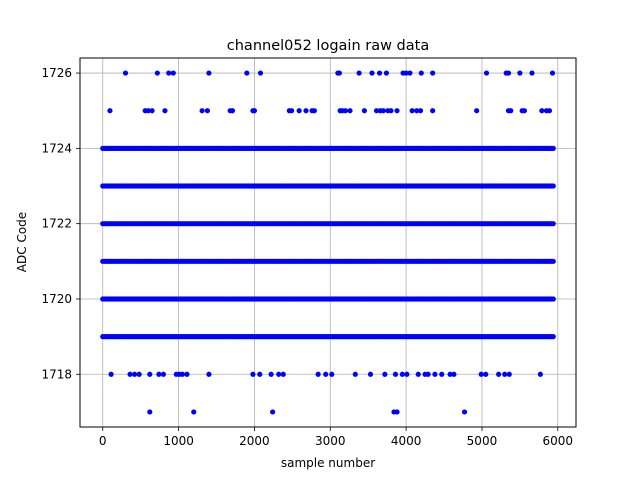  Describe the element at coordinates (328, 463) in the screenshot. I see `x-axis-label: sample number` at that location.